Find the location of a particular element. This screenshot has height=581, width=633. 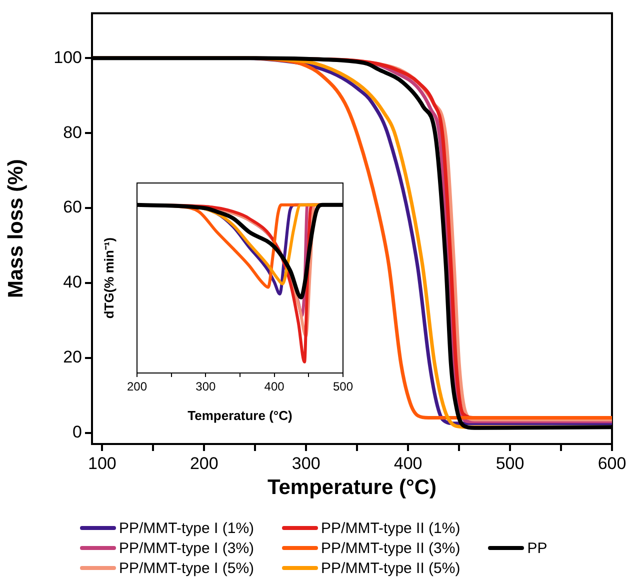

y-tick-label: 40 is located at coordinates (72, 282).